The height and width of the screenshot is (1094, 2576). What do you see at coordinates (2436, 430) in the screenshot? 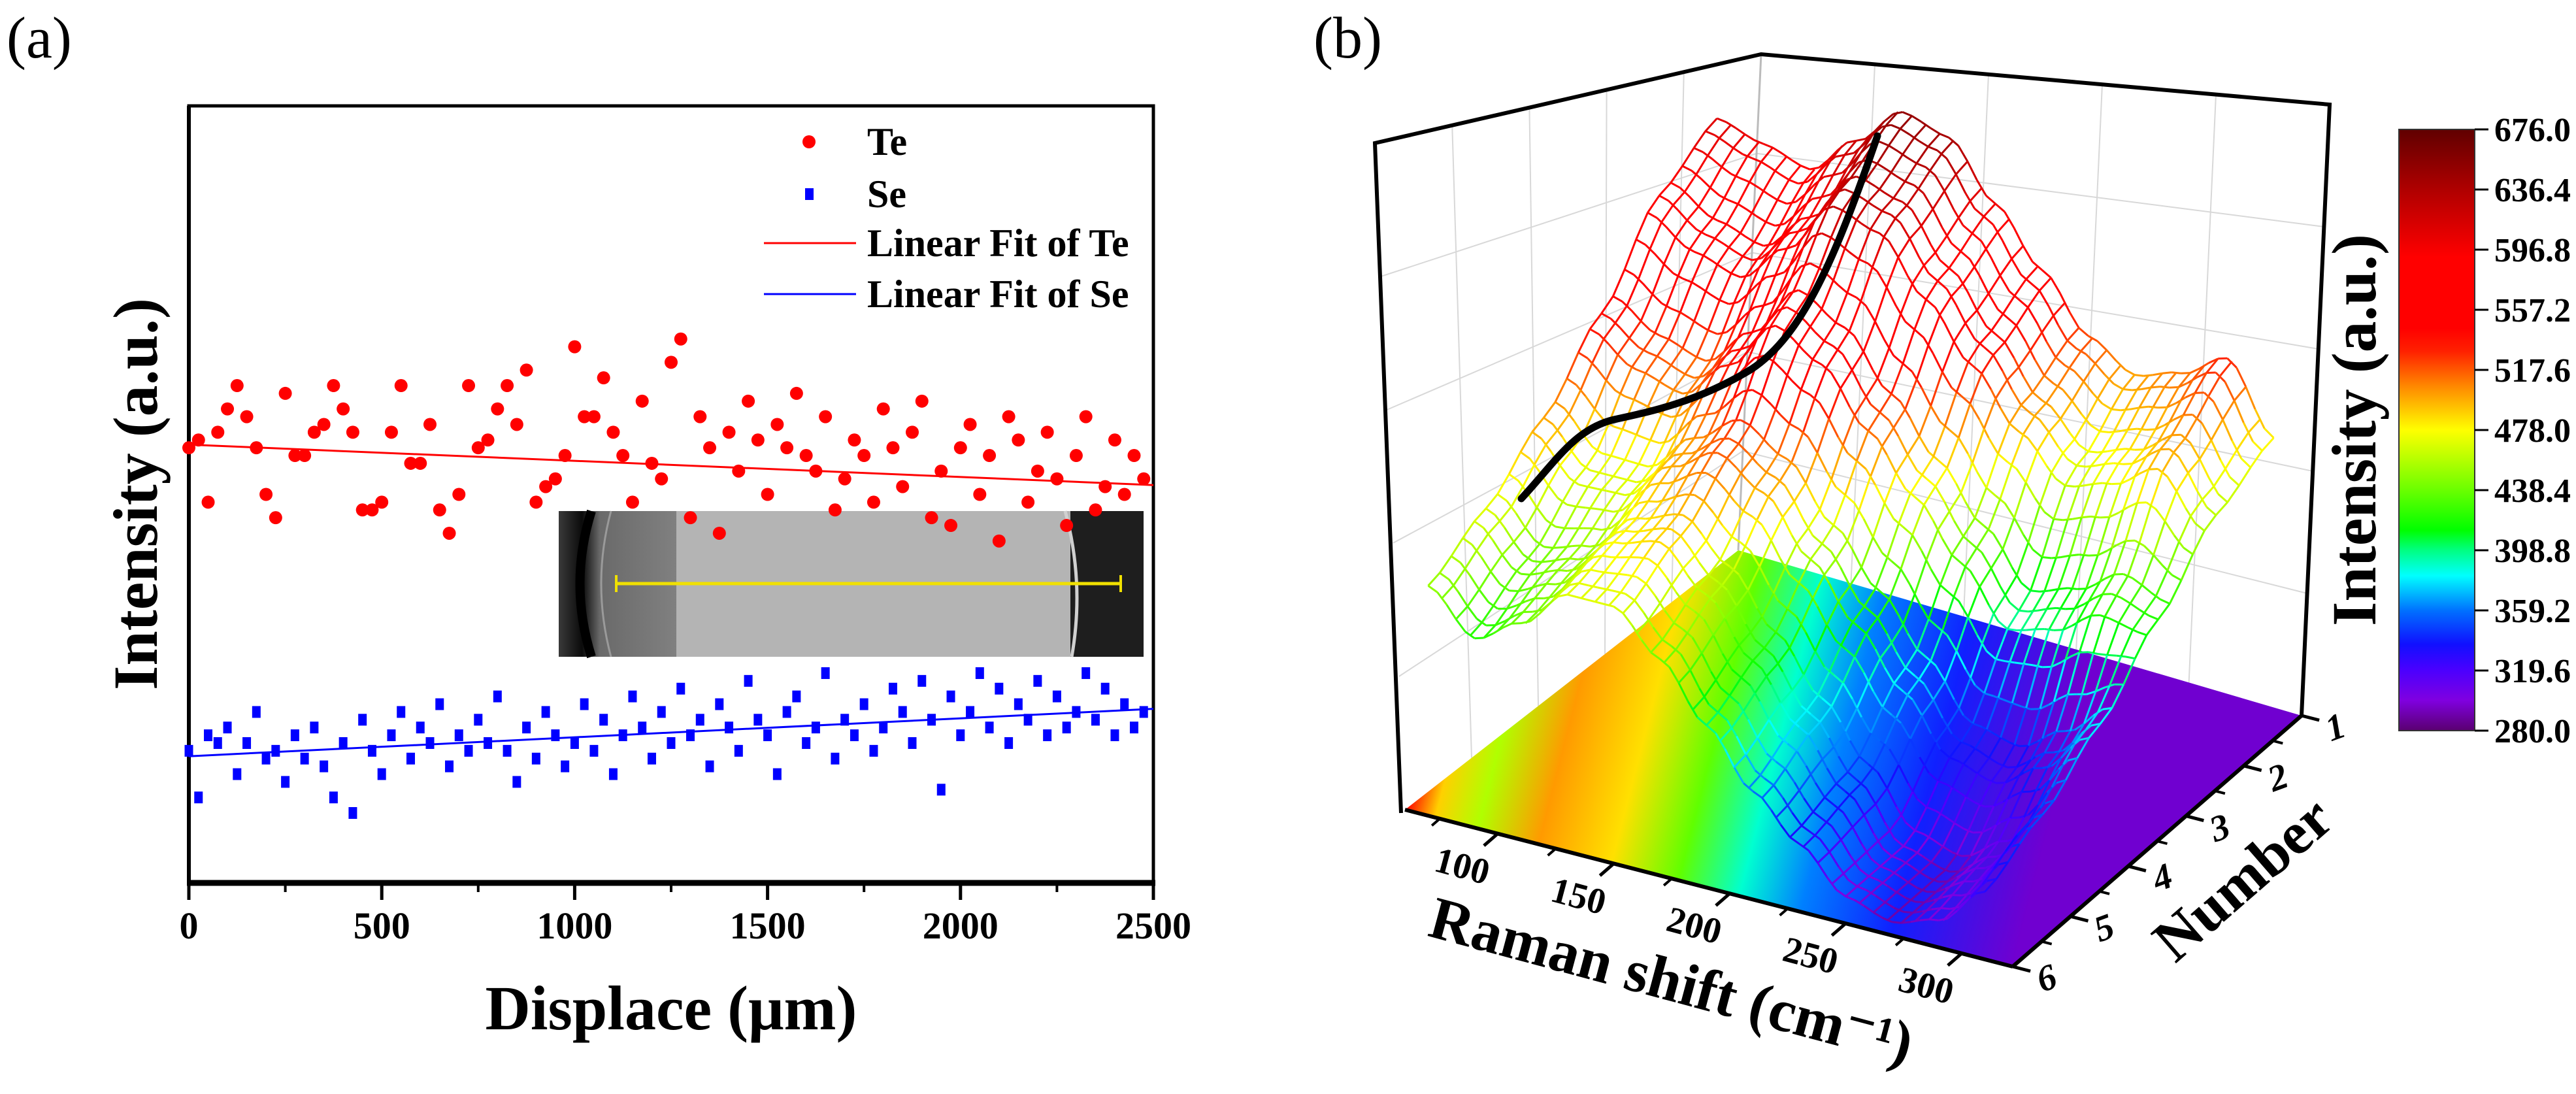
I see `colorbar-gradient` at bounding box center [2436, 430].